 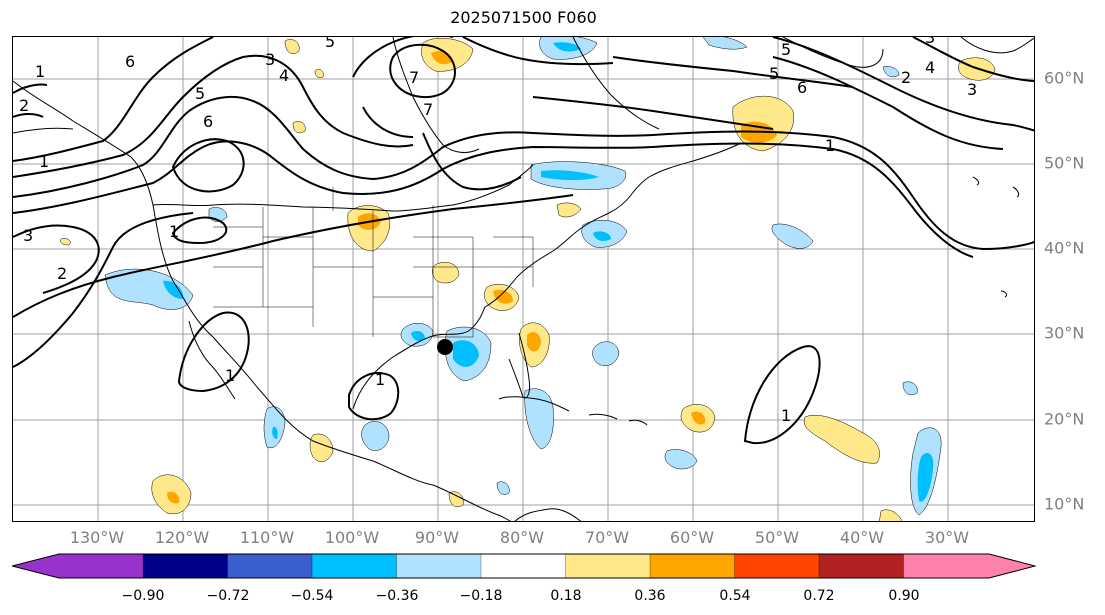 What do you see at coordinates (437, 537) in the screenshot?
I see `lon-label: 90°W` at bounding box center [437, 537].